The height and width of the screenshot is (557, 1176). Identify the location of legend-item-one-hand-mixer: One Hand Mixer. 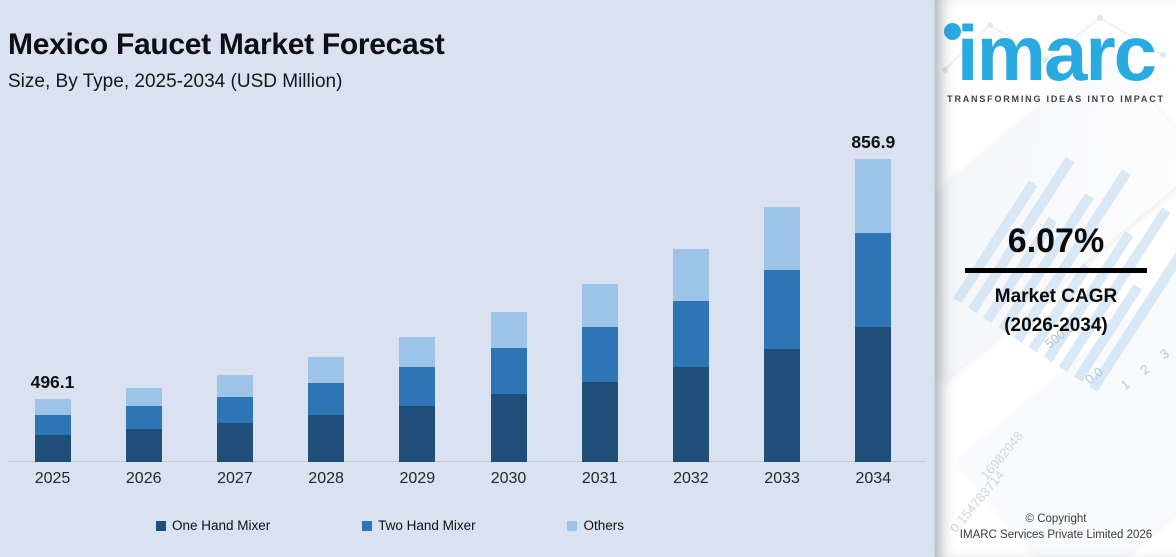
(213, 525).